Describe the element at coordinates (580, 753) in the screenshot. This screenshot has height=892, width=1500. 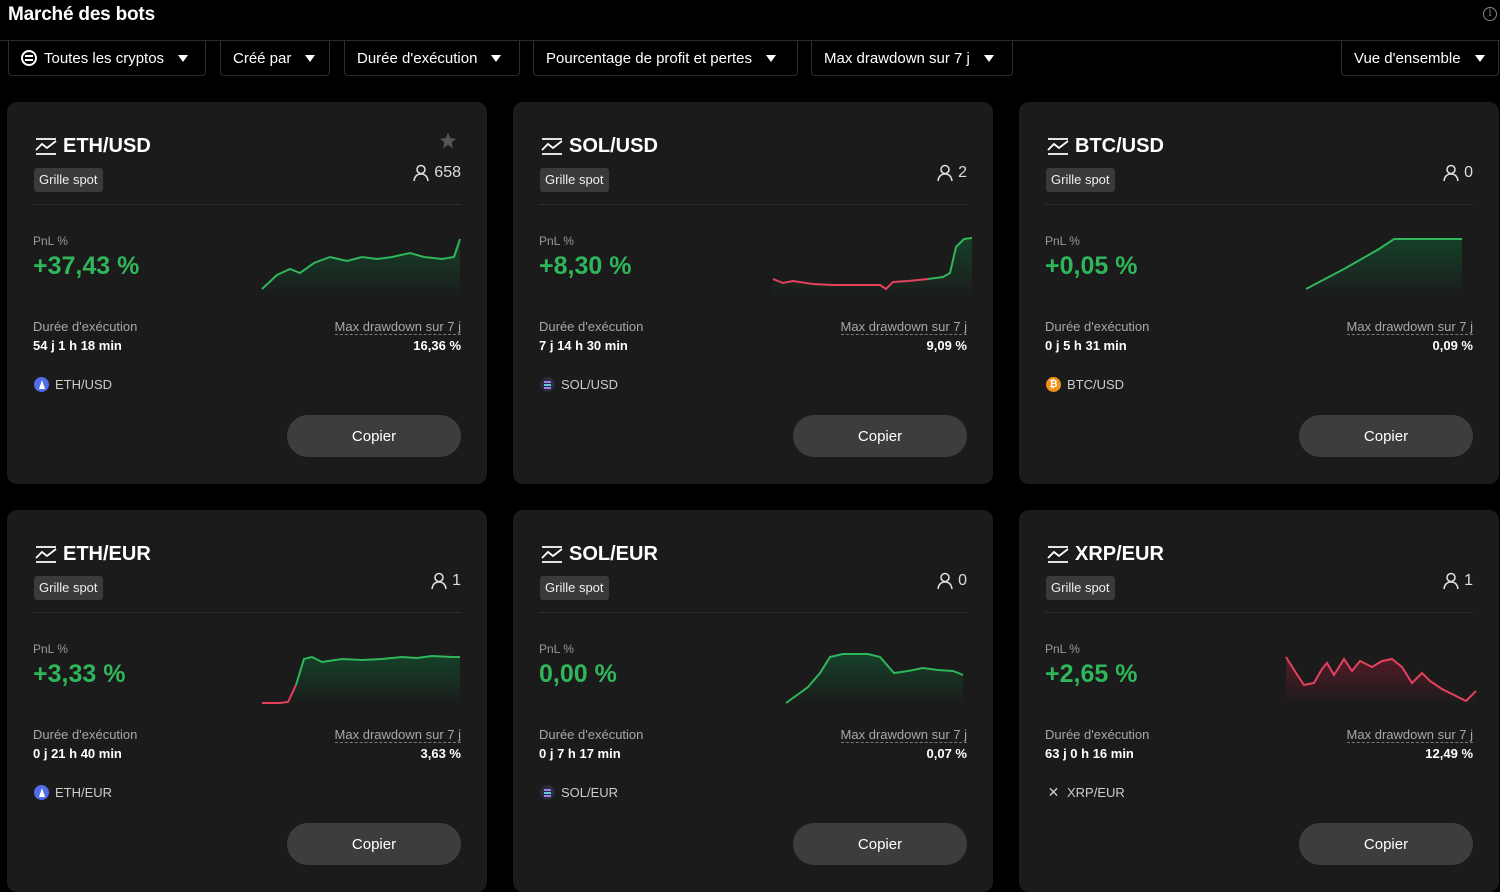
I see `duration-value: 0 j 7 h 17 min` at that location.